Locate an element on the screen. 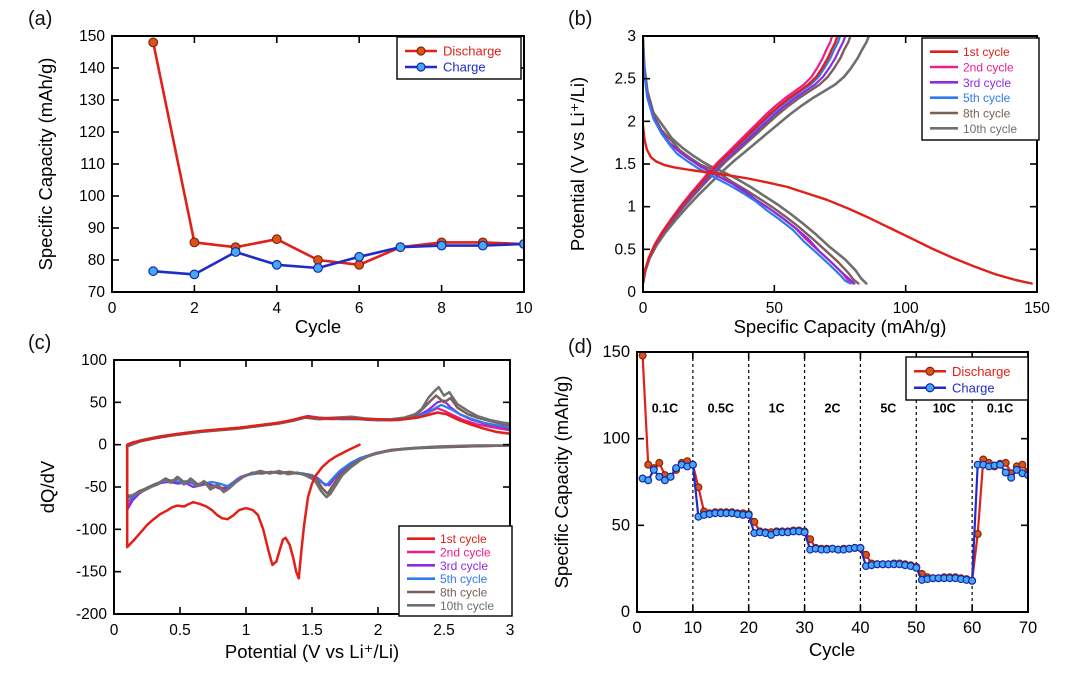 The height and width of the screenshot is (681, 1080). x-tick-label: 6 is located at coordinates (359, 308).